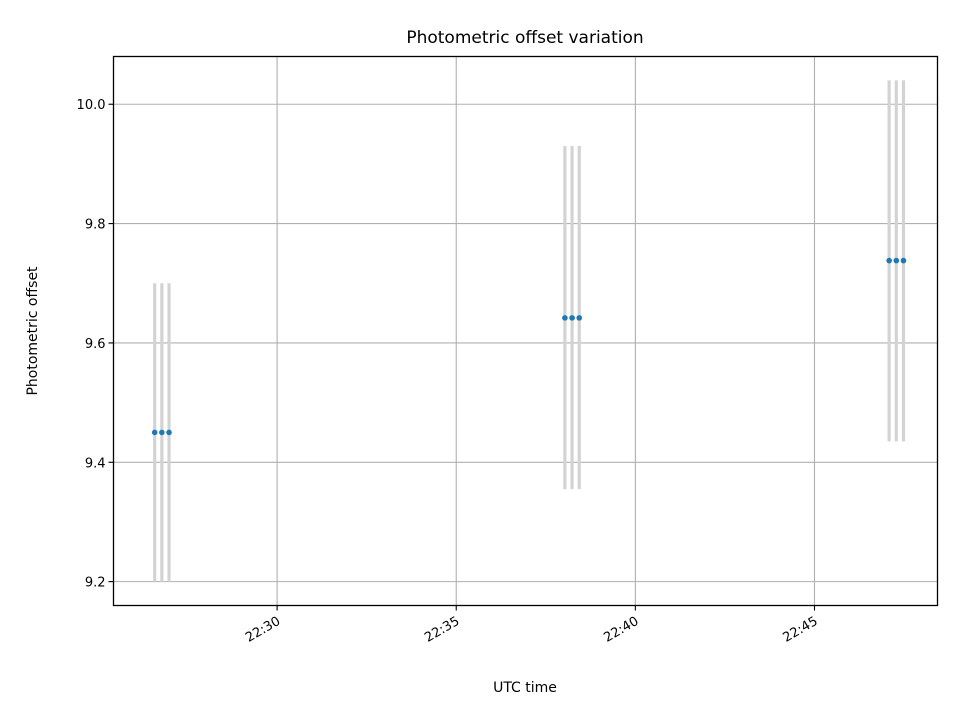  I want to click on y-tick-label: 9.4, so click(95, 463).